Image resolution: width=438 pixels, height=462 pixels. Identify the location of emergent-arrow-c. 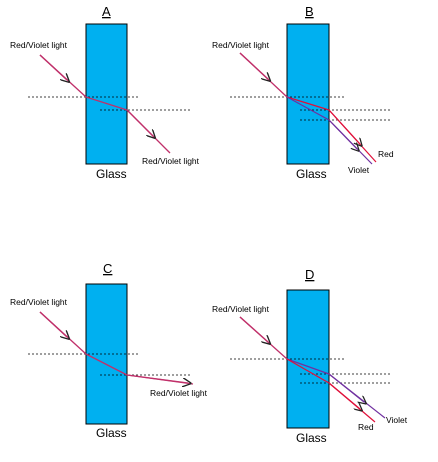
(157, 378).